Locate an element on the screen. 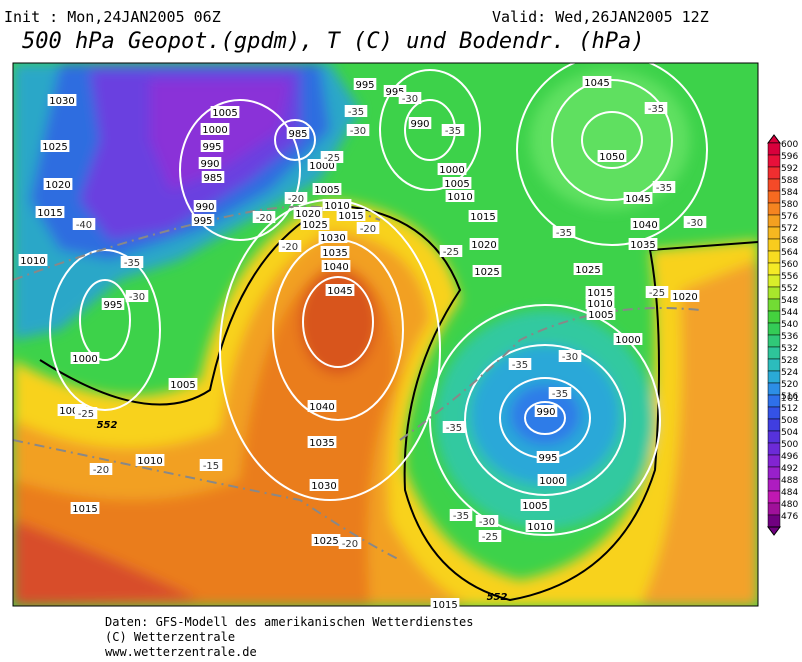 Image resolution: width=802 pixels, height=662 pixels. colorbar-label: 556 is located at coordinates (789, 277).